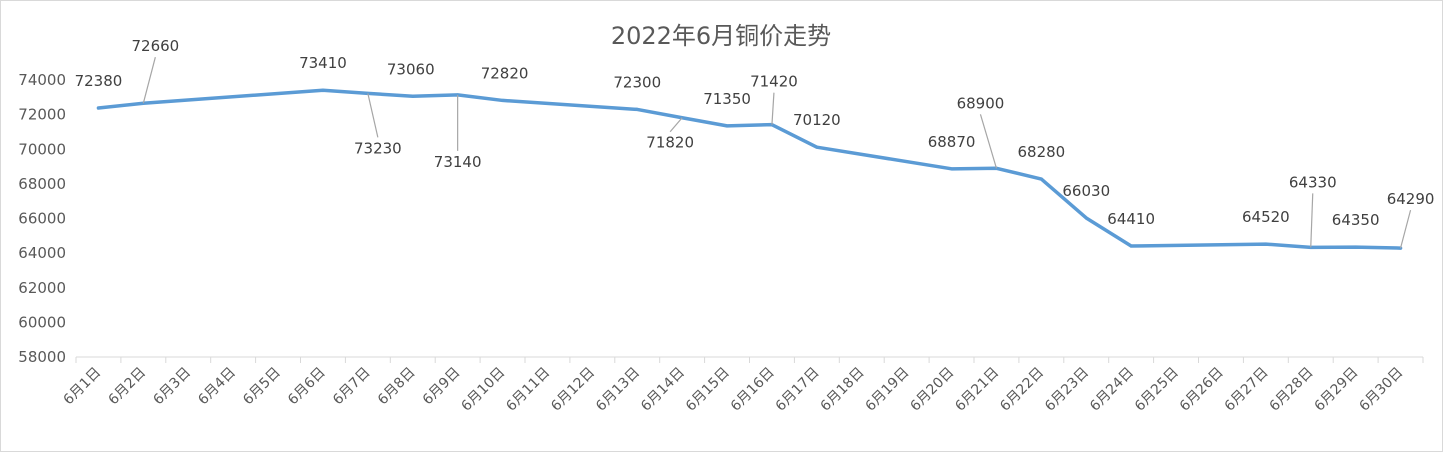 This screenshot has height=452, width=1443. I want to click on data-label: 64290, so click(1411, 199).